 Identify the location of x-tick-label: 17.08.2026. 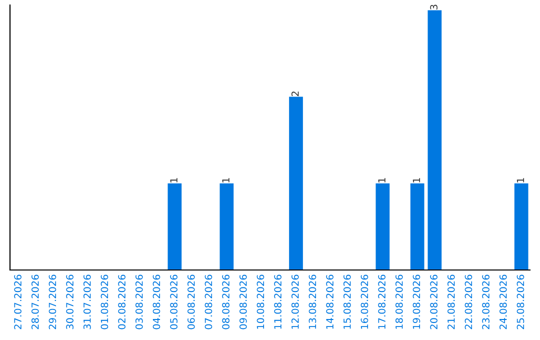
(382, 301).